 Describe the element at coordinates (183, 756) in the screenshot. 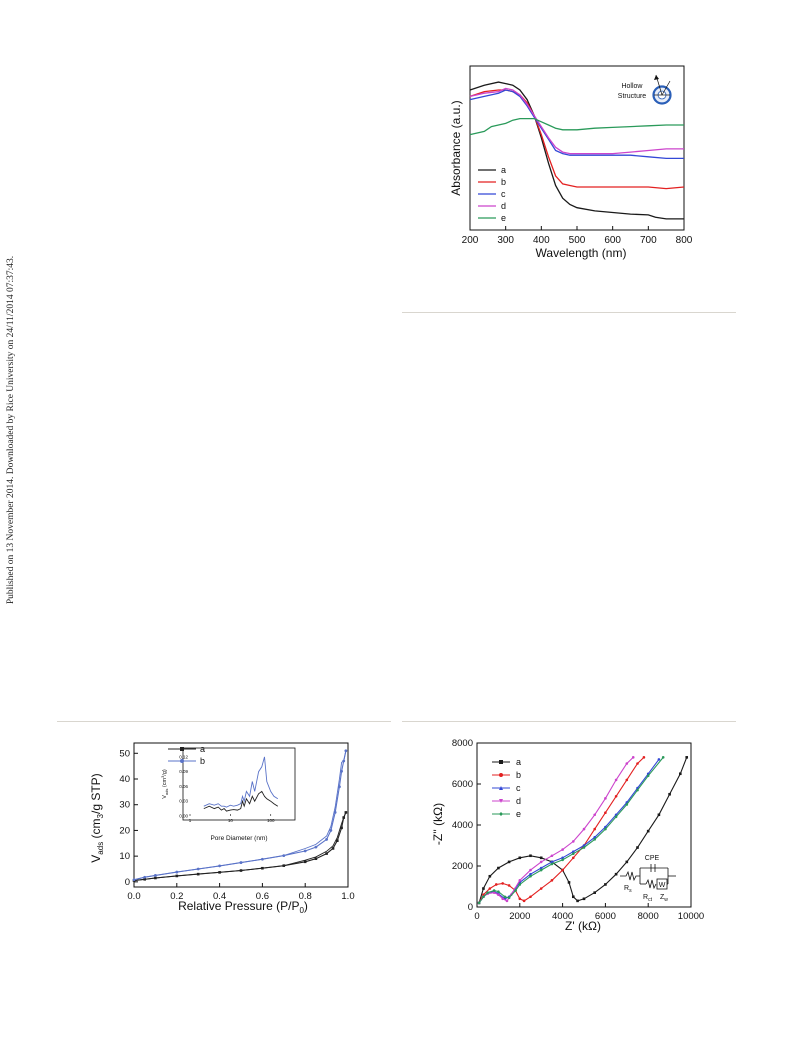

I see `inset-y-tick-label: 0.12` at that location.